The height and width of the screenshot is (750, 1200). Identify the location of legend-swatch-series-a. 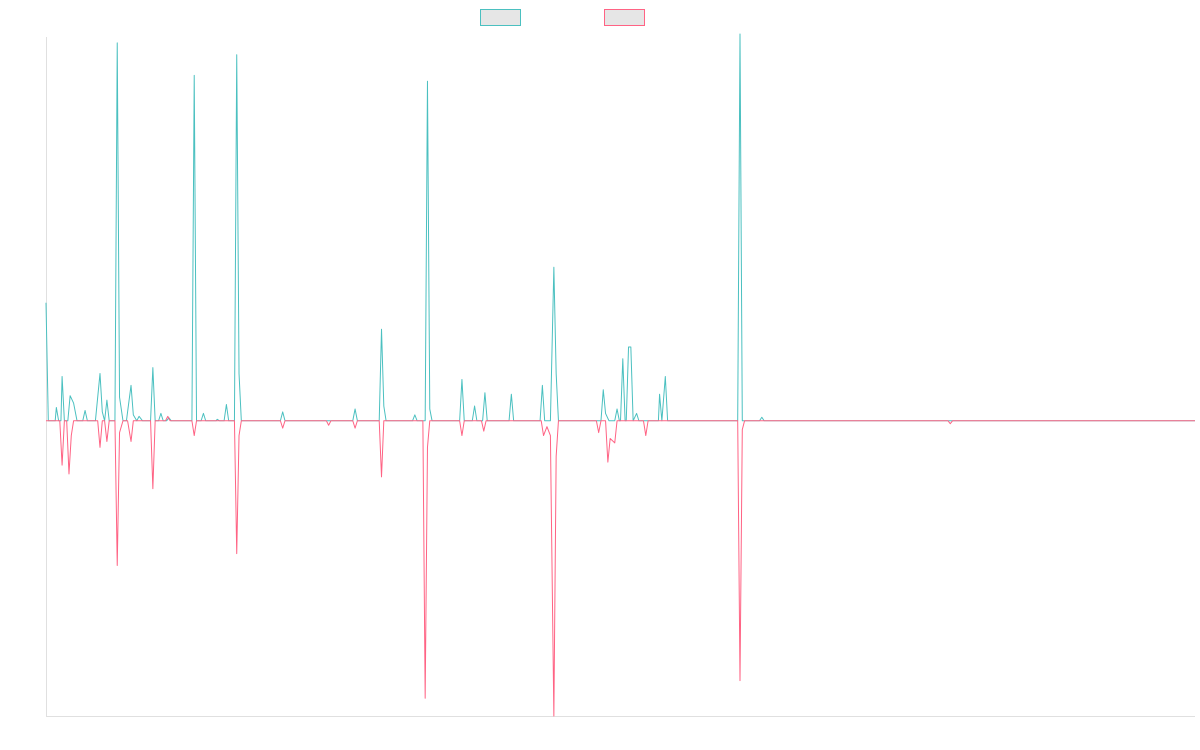
(500, 17).